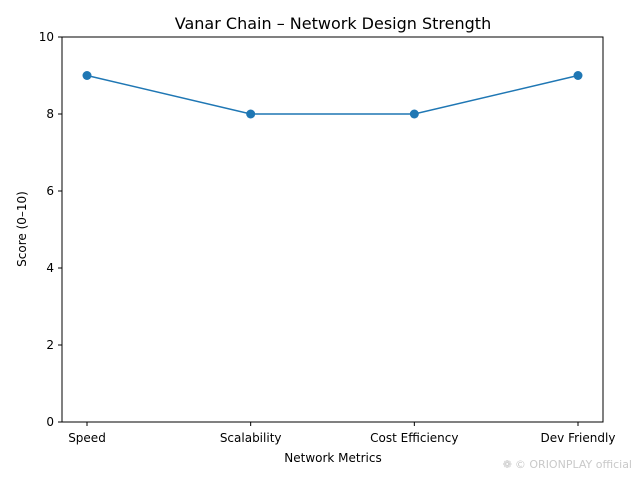 This screenshot has height=480, width=640. Describe the element at coordinates (50, 268) in the screenshot. I see `y-tick-label: 4` at that location.